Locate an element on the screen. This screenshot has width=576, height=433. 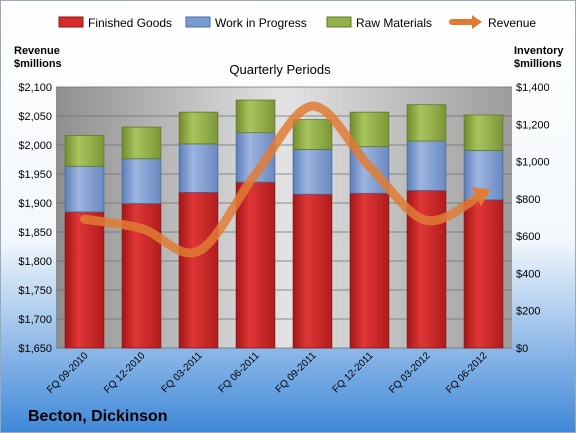
revenue-arrowhead is located at coordinates (481, 196).